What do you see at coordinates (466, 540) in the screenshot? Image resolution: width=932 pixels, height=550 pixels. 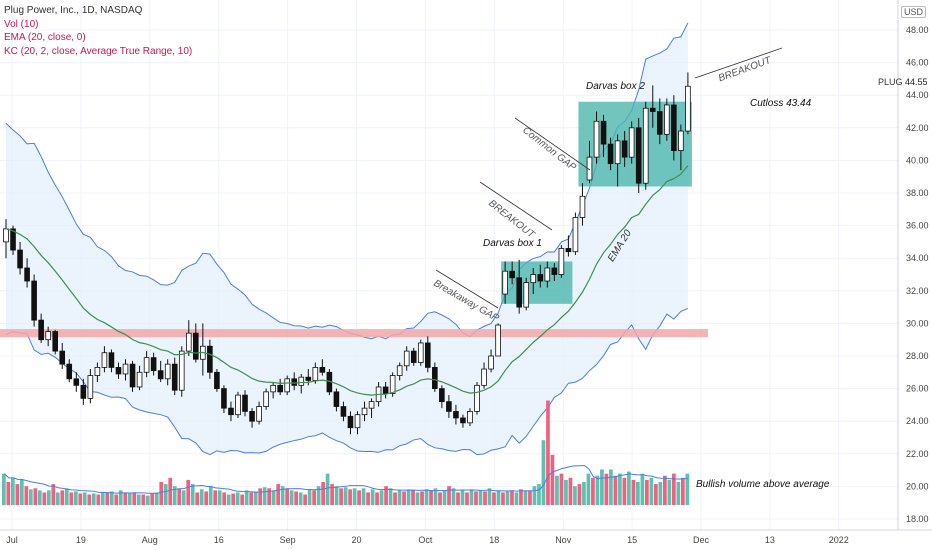 I see `time-axis` at bounding box center [466, 540].